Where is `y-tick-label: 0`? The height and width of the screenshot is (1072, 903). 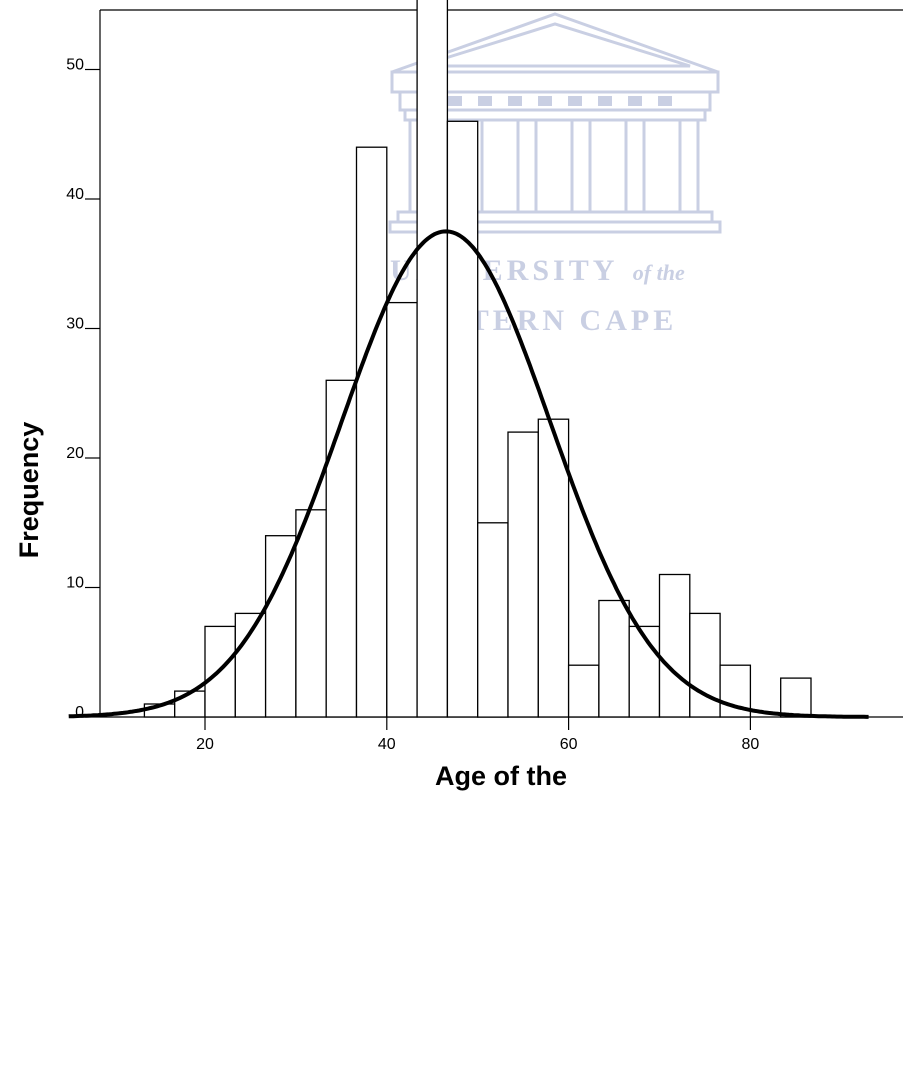
y-tick-label: 0 is located at coordinates (79, 712).